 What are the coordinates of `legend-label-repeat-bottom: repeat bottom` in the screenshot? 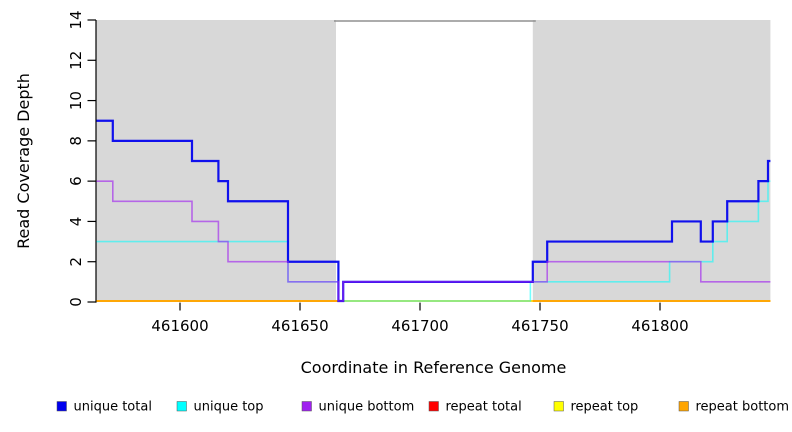 It's located at (743, 407).